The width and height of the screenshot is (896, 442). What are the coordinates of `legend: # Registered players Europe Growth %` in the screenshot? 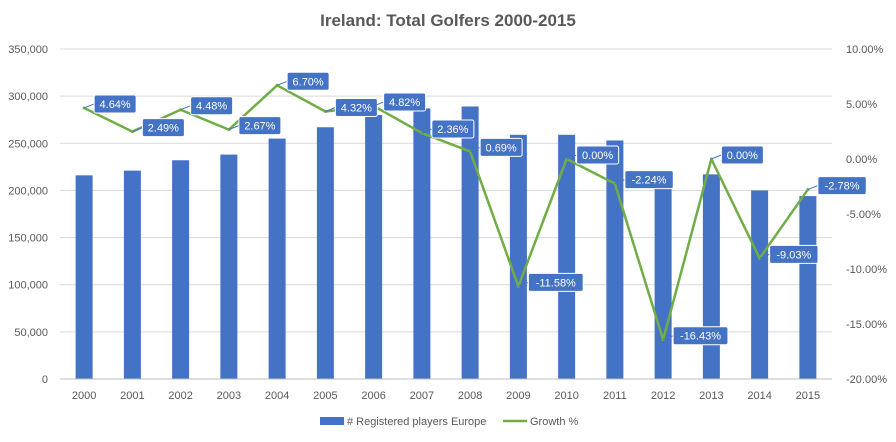 It's located at (449, 422).